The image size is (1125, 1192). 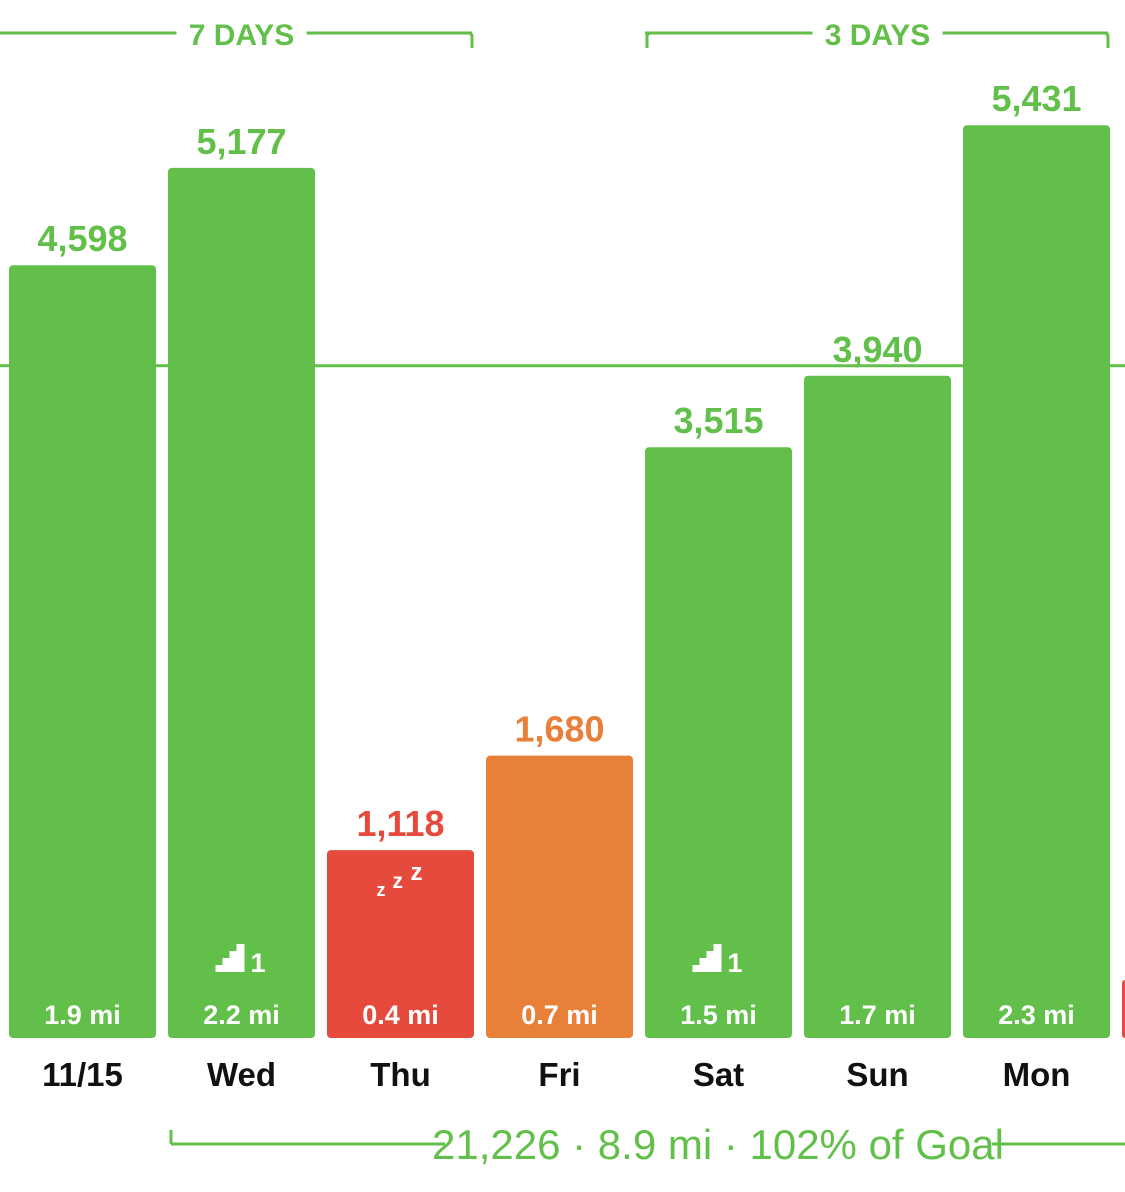 I want to click on streak-bracket: 3 DAYS, so click(x=877, y=35).